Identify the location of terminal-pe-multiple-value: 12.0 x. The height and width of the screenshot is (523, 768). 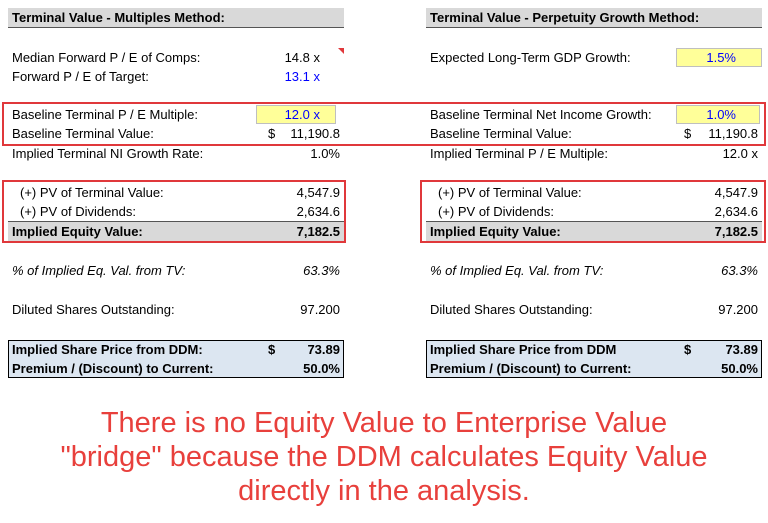
(302, 114).